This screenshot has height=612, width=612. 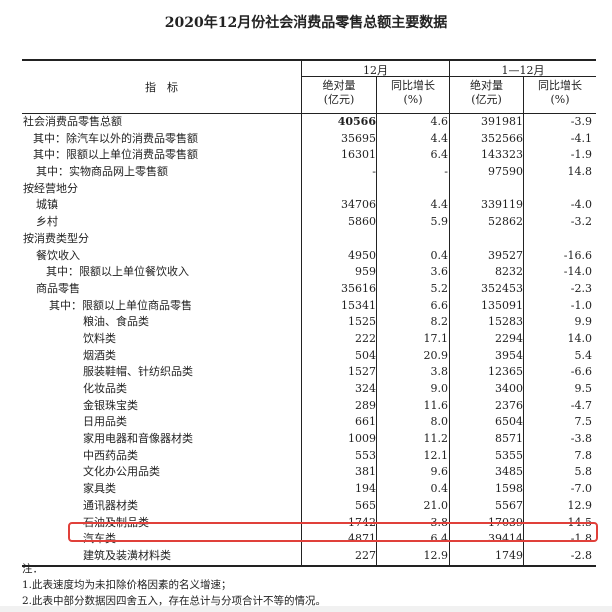 What do you see at coordinates (439, 305) in the screenshot?
I see `cell-value: 6.6` at bounding box center [439, 305].